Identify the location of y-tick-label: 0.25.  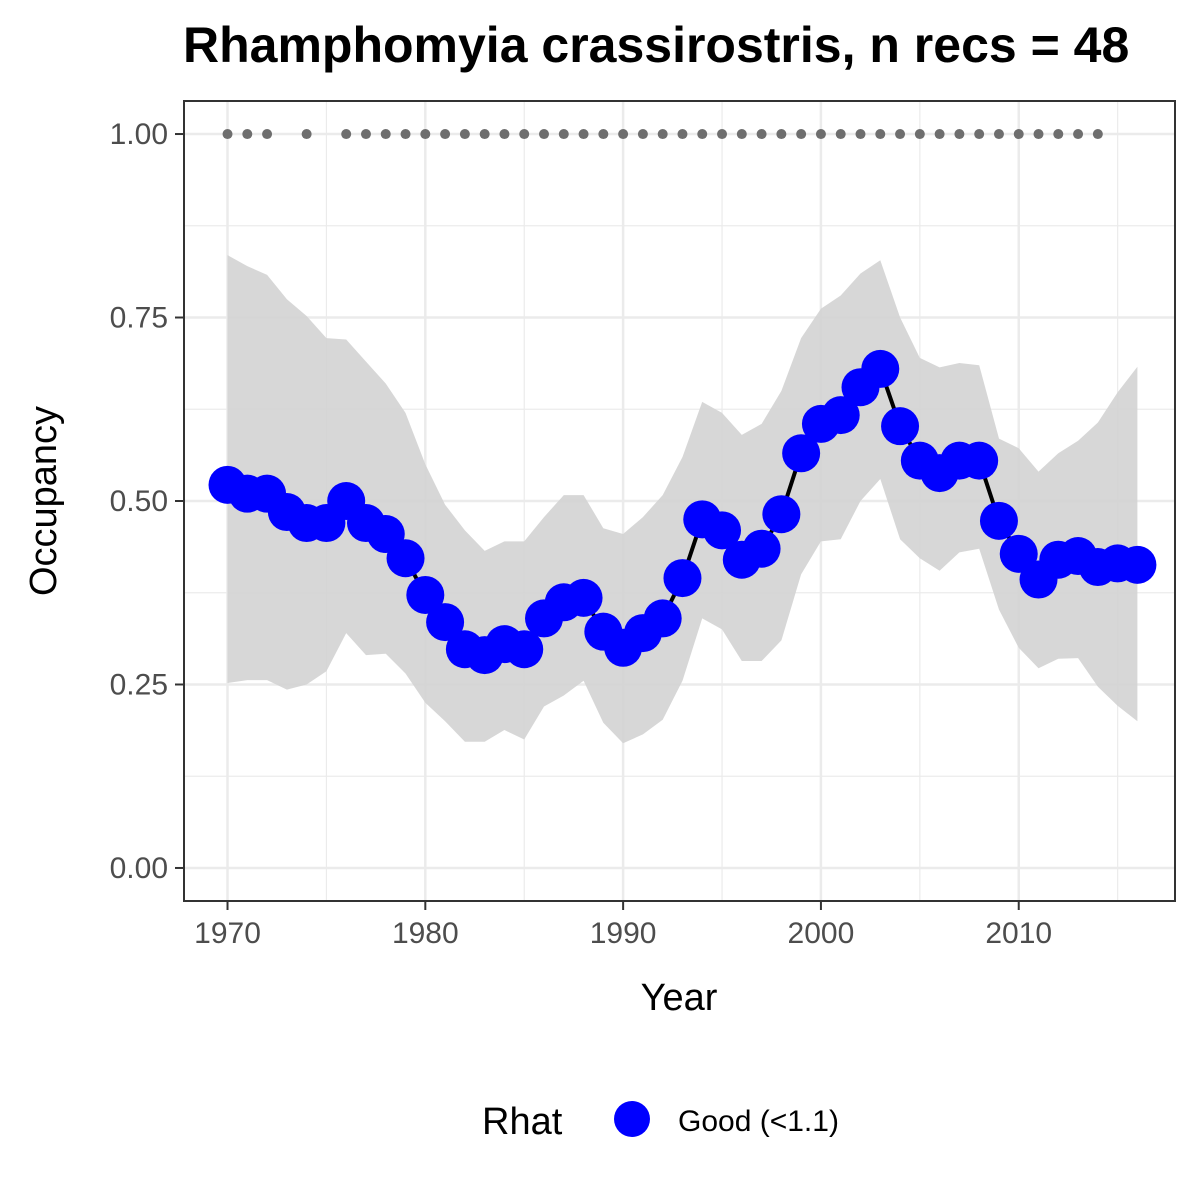
(139, 684).